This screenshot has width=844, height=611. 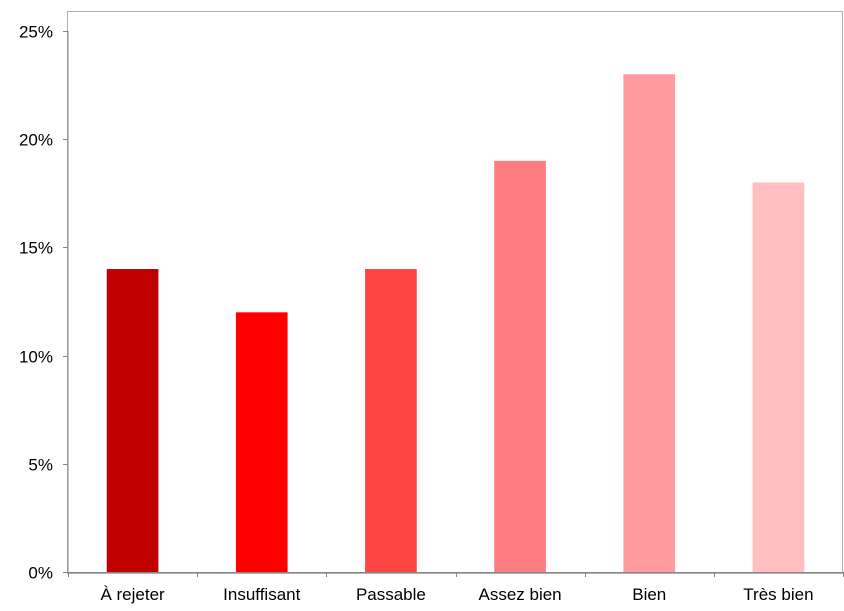 I want to click on x-tick-label: Bien, so click(x=649, y=594).